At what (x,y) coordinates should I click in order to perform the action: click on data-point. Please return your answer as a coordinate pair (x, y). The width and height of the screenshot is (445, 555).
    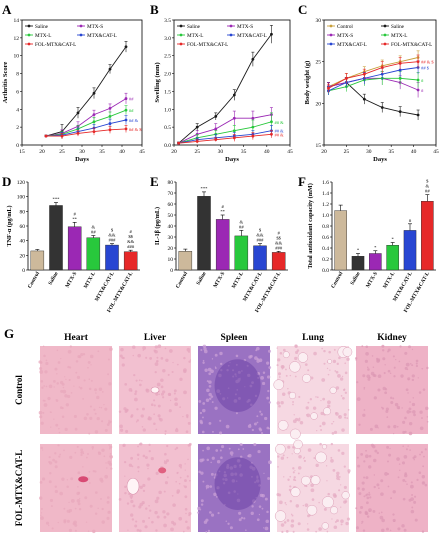
    Looking at the image, I should click on (78, 113).